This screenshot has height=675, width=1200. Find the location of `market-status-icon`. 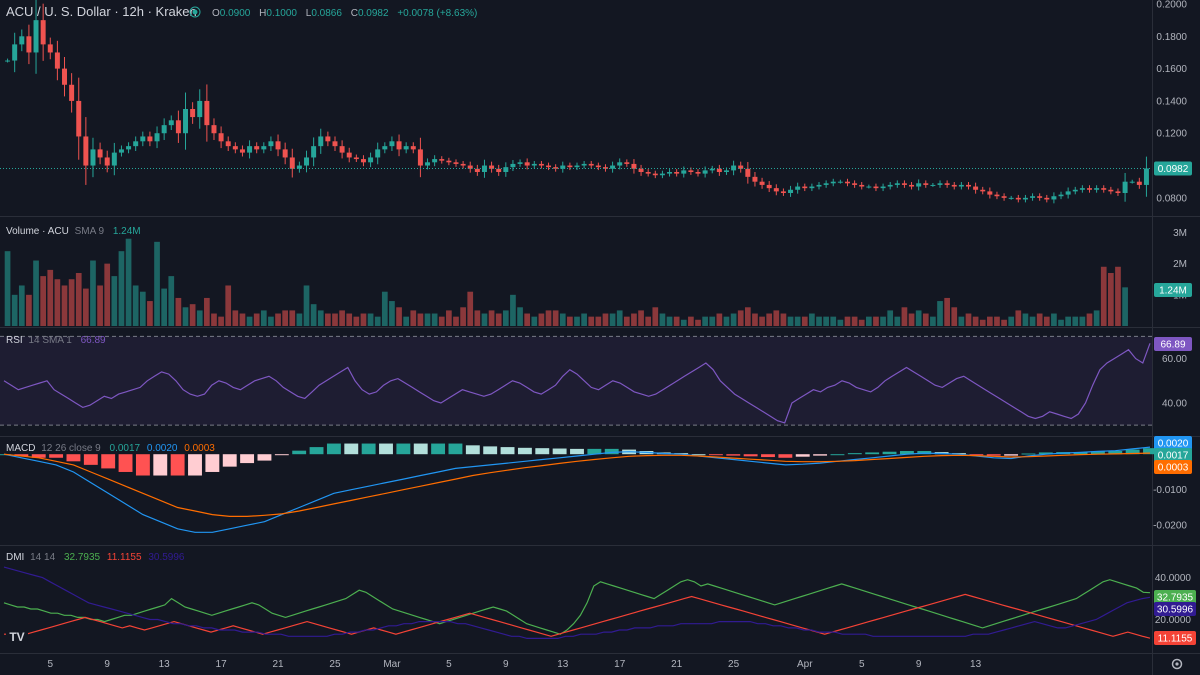

market-status-icon is located at coordinates (195, 12).